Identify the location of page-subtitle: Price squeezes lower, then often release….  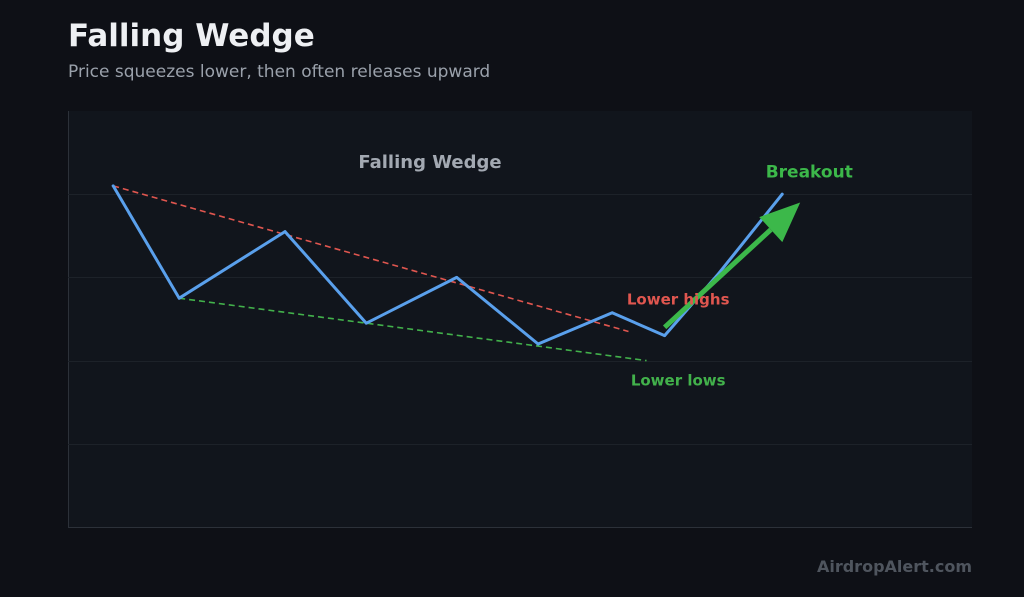
(279, 72).